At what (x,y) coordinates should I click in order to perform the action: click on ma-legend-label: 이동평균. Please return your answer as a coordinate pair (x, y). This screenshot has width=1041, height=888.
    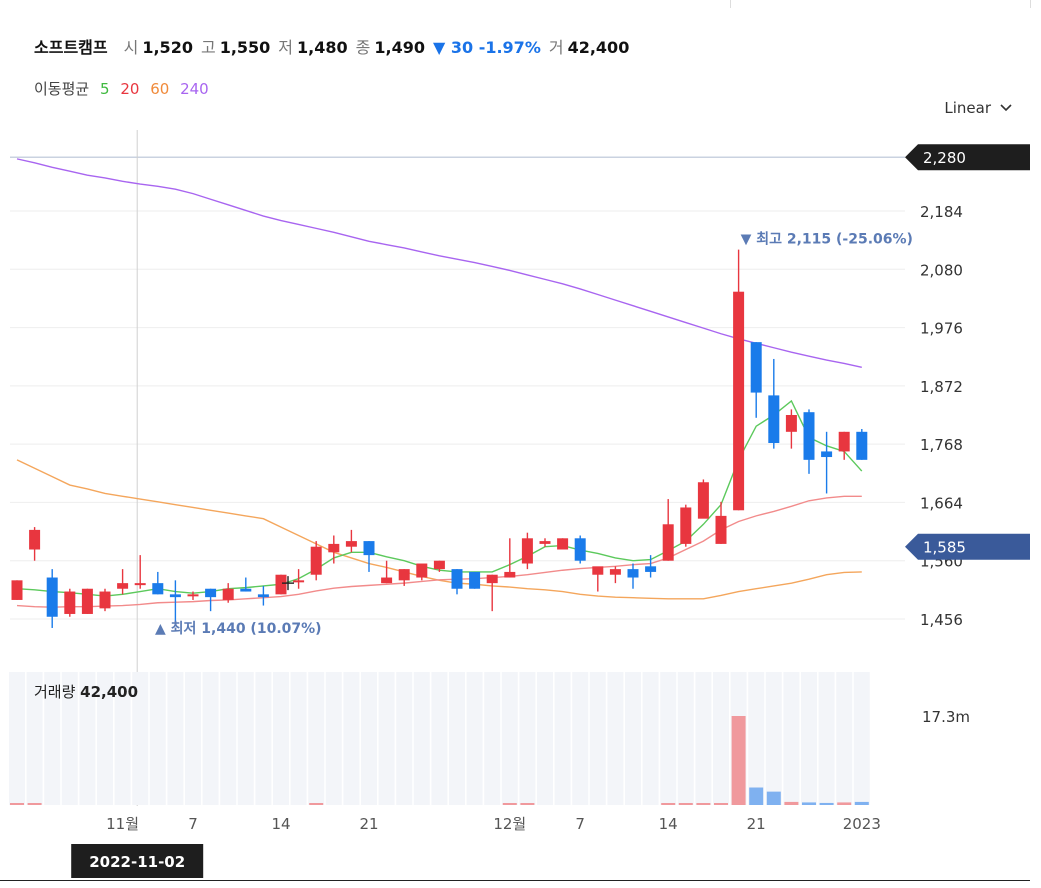
    Looking at the image, I should click on (62, 89).